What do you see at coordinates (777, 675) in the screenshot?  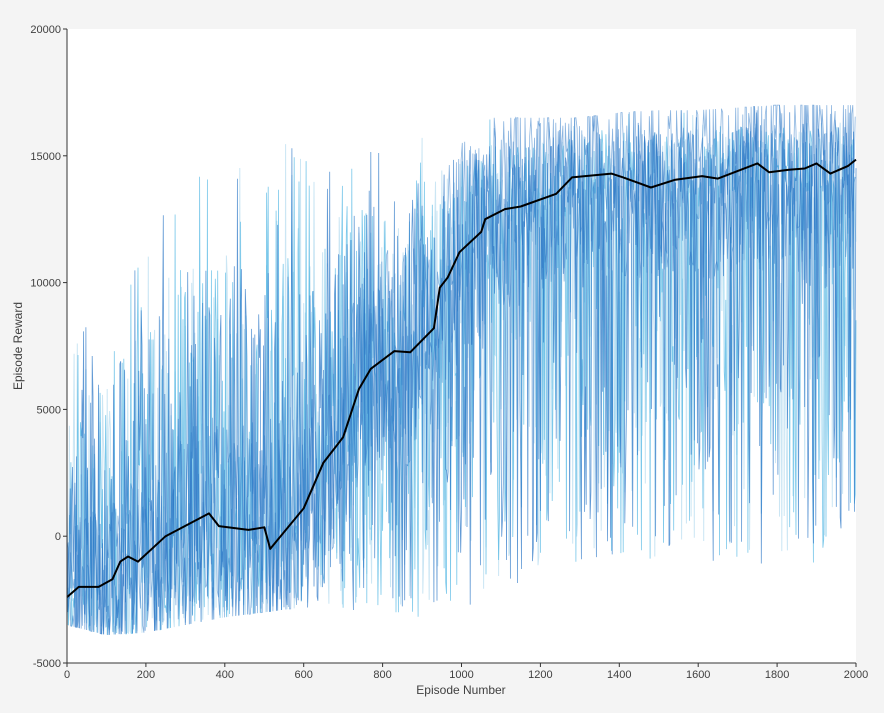 I see `x-tick-label: 1800` at bounding box center [777, 675].